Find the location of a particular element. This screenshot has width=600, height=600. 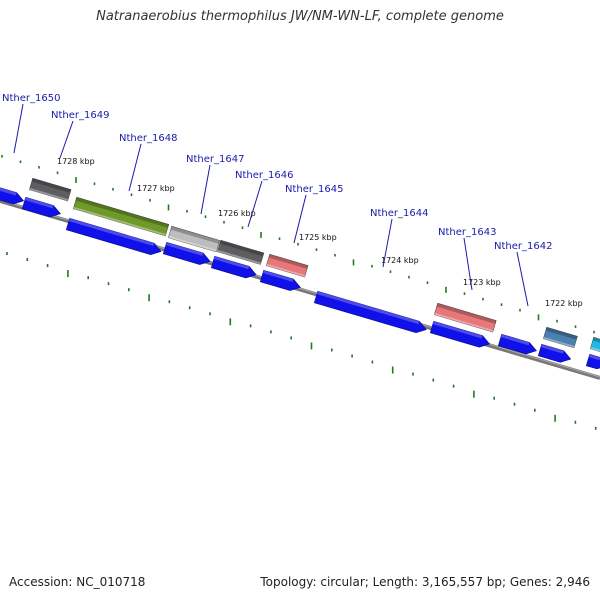

gene-label: Nther_1649 is located at coordinates (80, 115).